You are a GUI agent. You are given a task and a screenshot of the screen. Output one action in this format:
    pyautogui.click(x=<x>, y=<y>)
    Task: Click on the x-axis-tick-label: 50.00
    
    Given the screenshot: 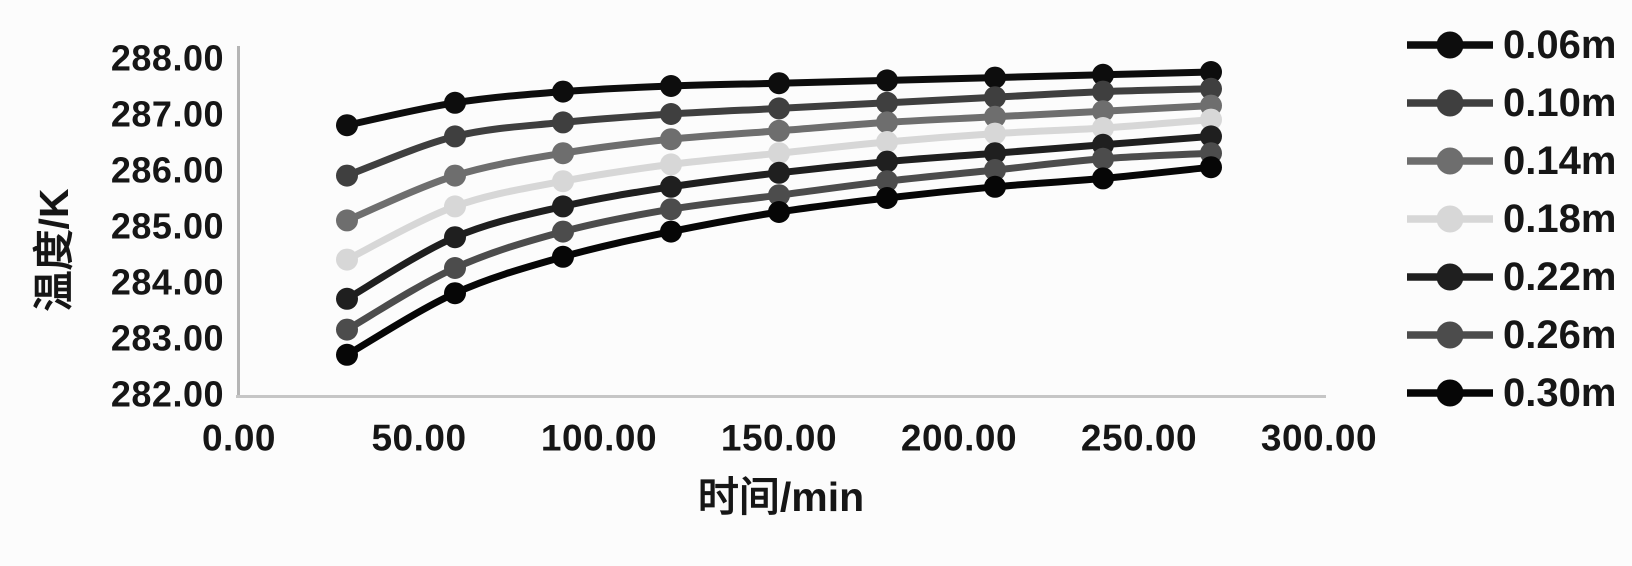 What is the action you would take?
    pyautogui.click(x=418, y=438)
    